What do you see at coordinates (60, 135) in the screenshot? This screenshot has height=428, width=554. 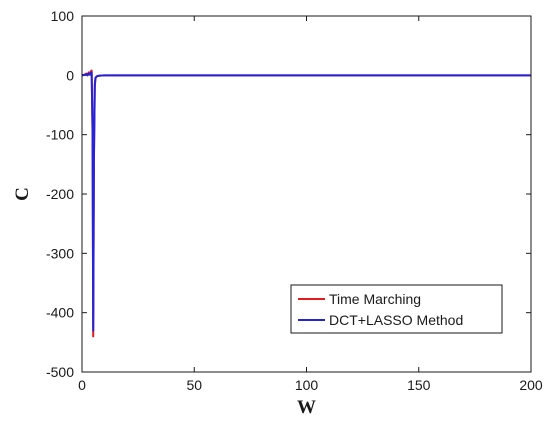 I see `y-tick-label: -100` at bounding box center [60, 135].